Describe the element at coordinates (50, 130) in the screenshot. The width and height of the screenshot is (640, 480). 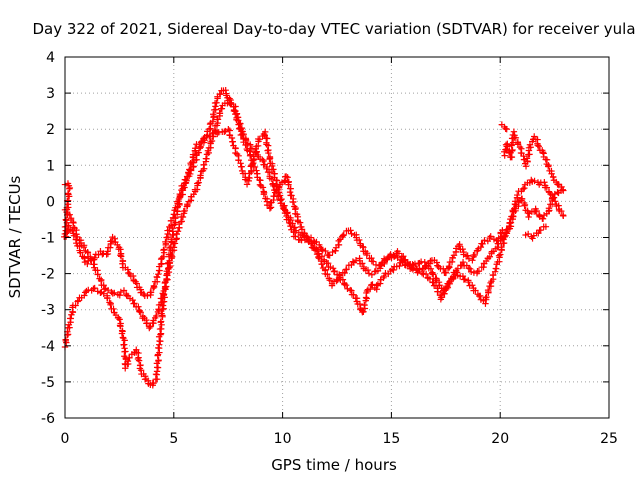
I see `y-tick-label: 2` at that location.